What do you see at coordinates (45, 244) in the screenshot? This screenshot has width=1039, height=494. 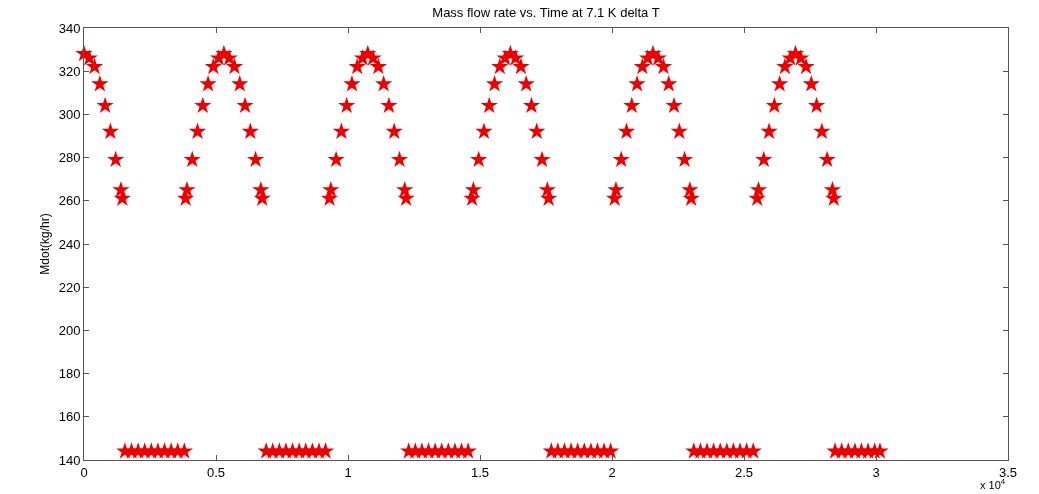 I see `y-axis-title: Mdot(kg/hr)` at bounding box center [45, 244].